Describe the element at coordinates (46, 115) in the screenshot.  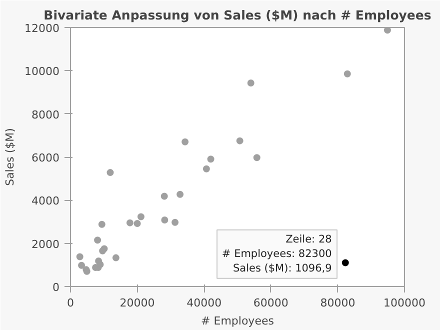
I see `y-tick-label: 8000` at that location.